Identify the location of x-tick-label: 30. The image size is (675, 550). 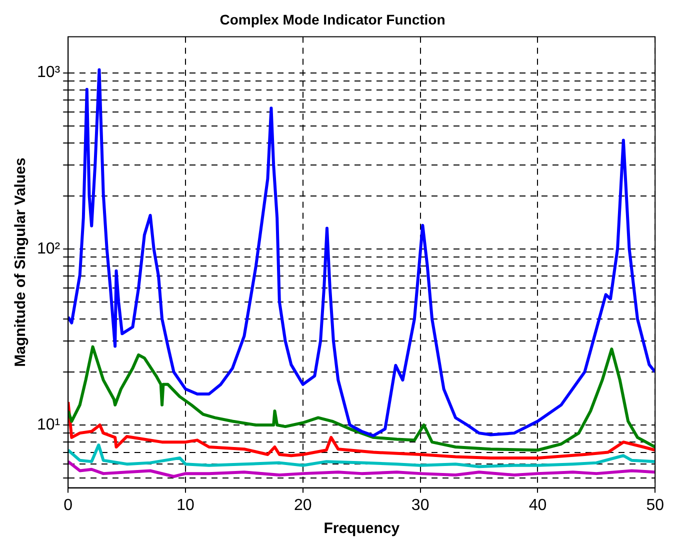
(420, 505).